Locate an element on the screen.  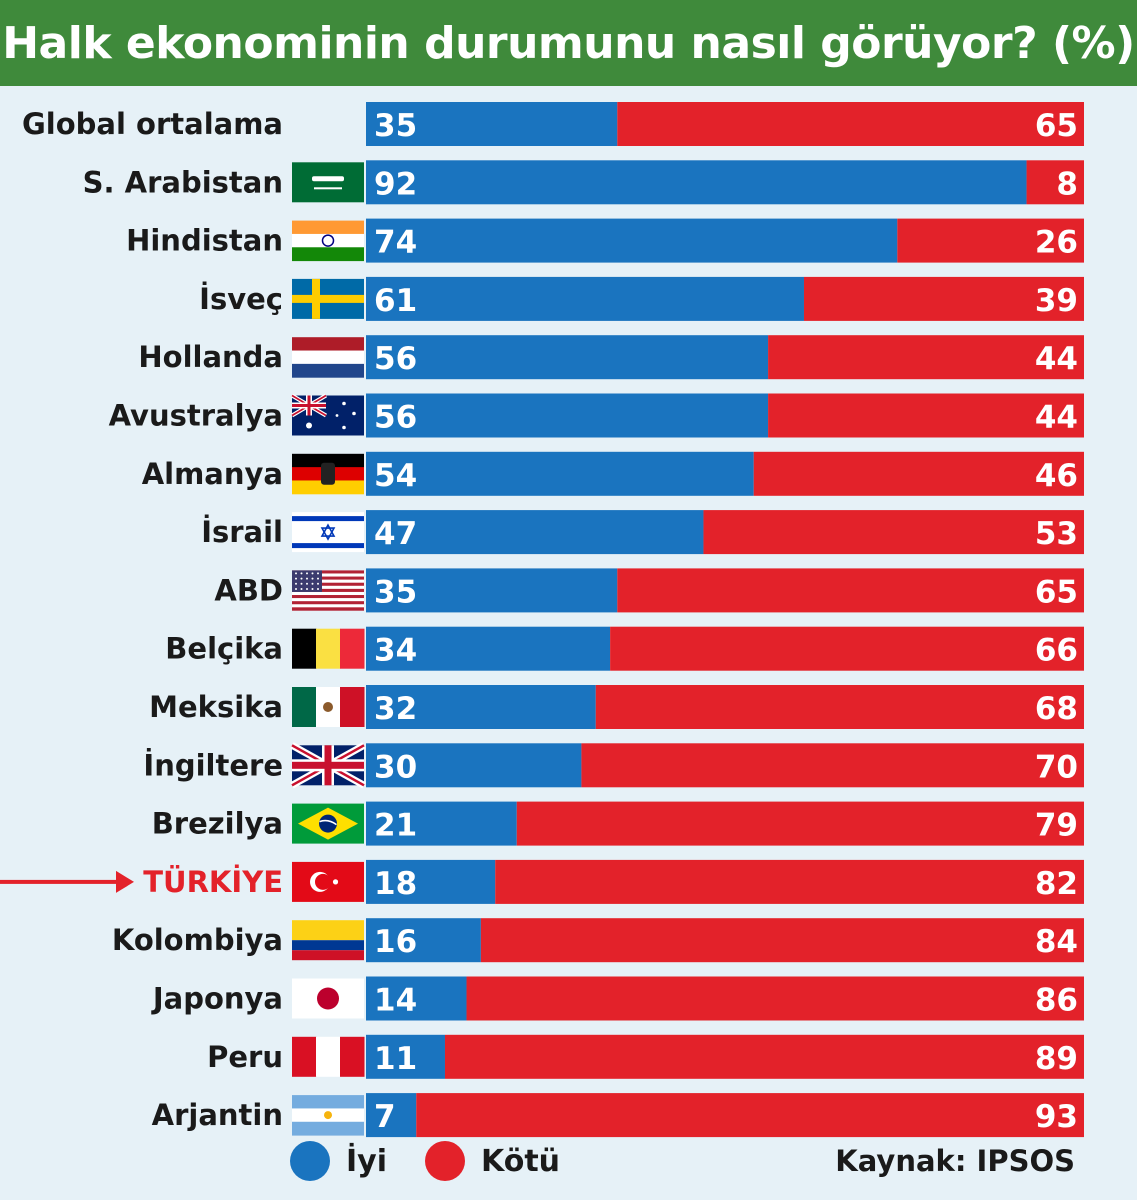
category-label: Avustralya is located at coordinates (196, 416).